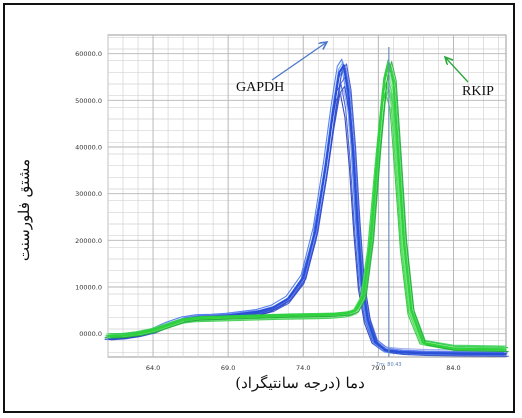  Describe the element at coordinates (88, 148) in the screenshot. I see `y-tick-label: 40000.0` at that location.